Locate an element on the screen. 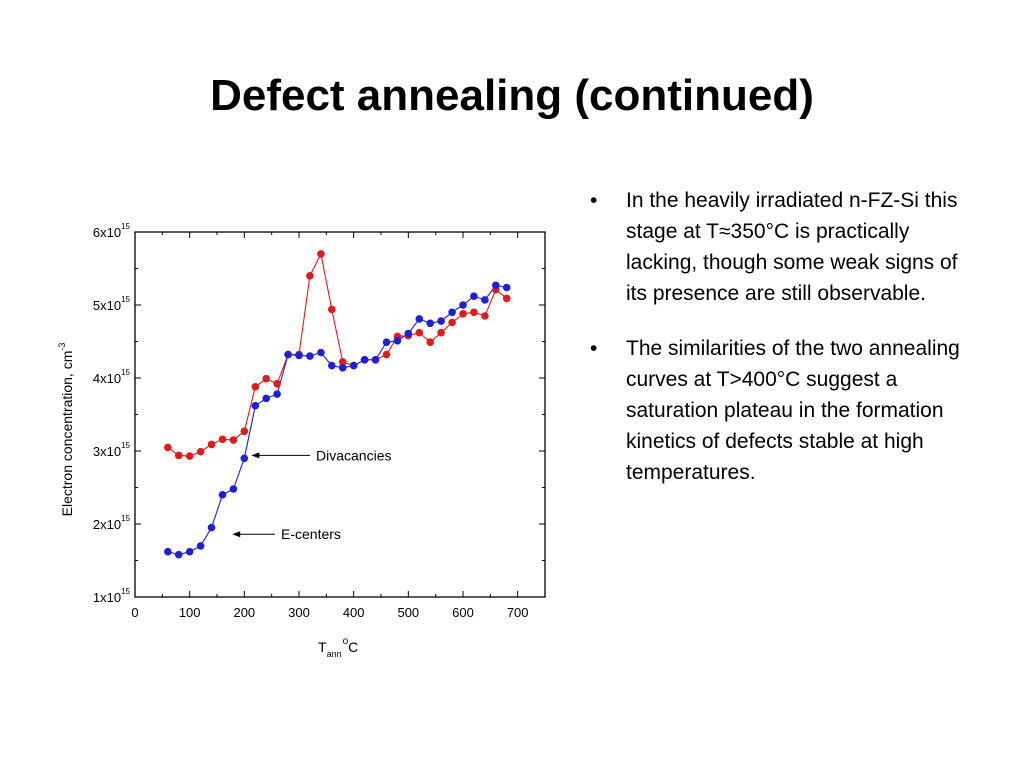 Image resolution: width=1024 pixels, height=768 pixels. x-tick-label: 300 is located at coordinates (299, 612).